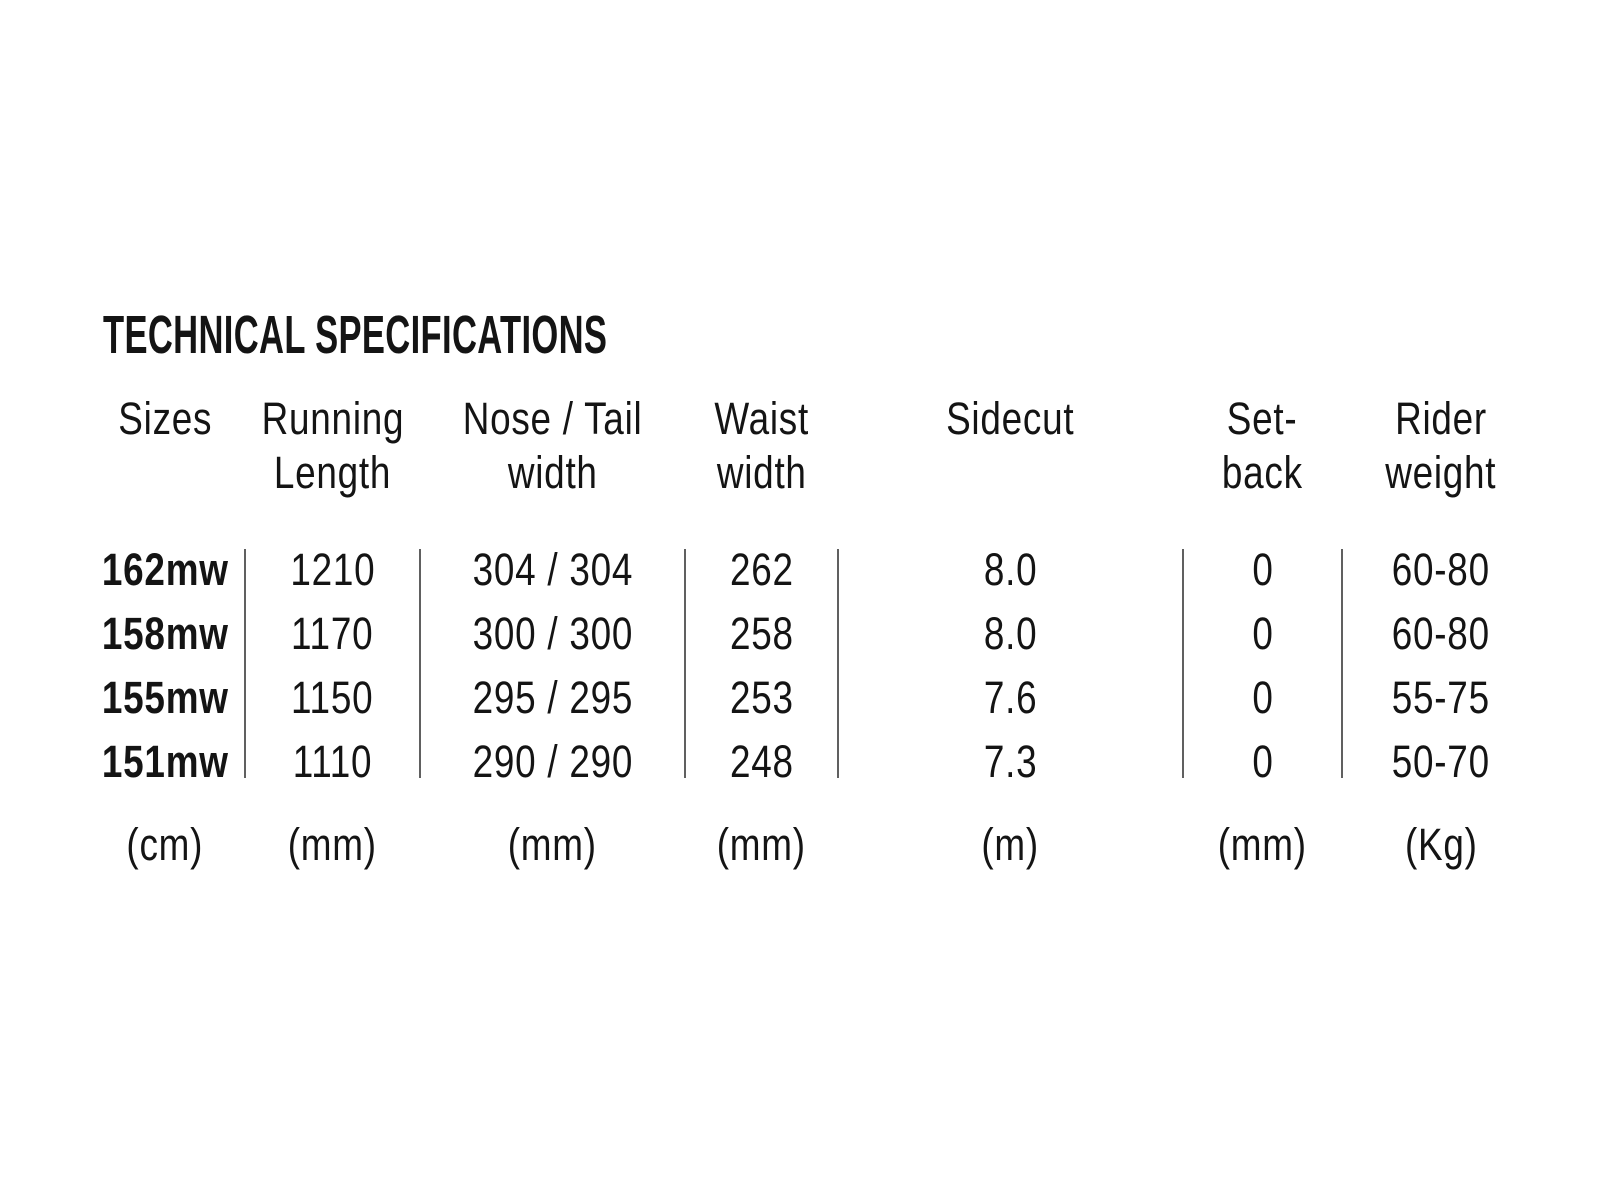 The image size is (1600, 1200). Describe the element at coordinates (761, 569) in the screenshot. I see `cell-waist-width: 262` at that location.